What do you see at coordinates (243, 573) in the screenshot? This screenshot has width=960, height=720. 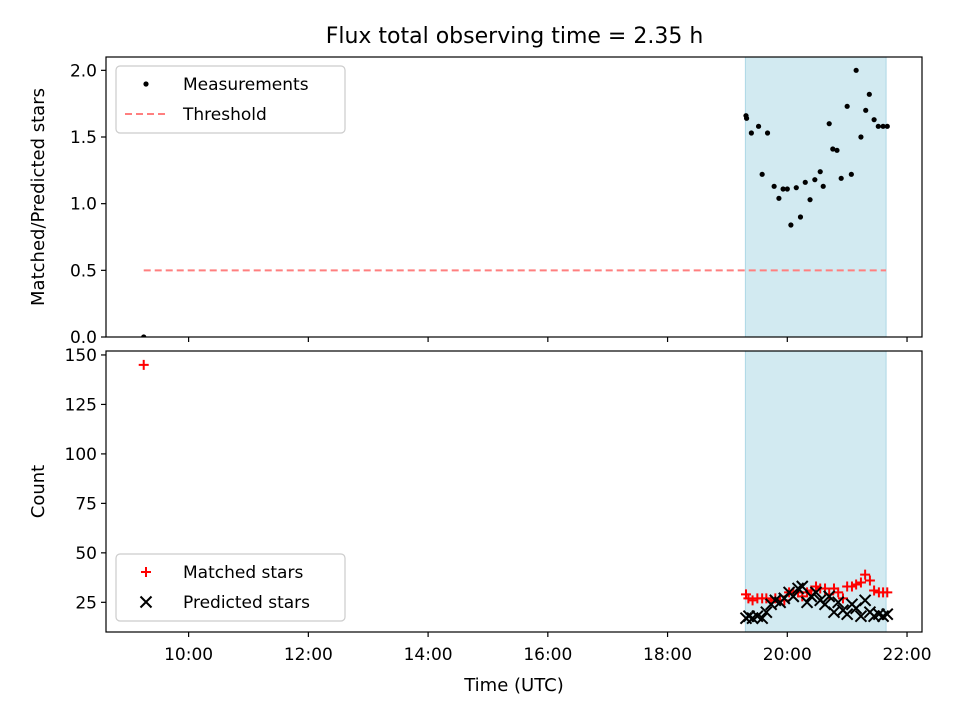 I see `legend-label: Matched stars` at bounding box center [243, 573].